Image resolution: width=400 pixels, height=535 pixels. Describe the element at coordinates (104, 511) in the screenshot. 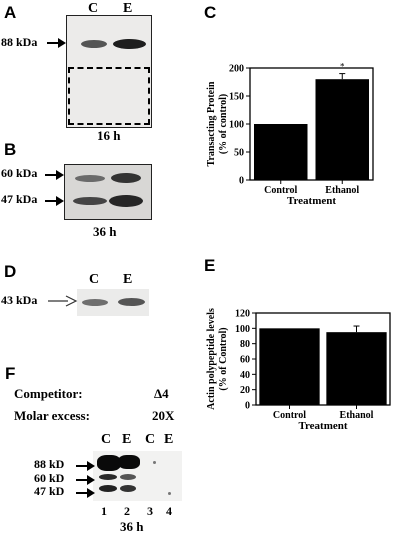

I see `panel-f-lane-number-1: 1` at that location.